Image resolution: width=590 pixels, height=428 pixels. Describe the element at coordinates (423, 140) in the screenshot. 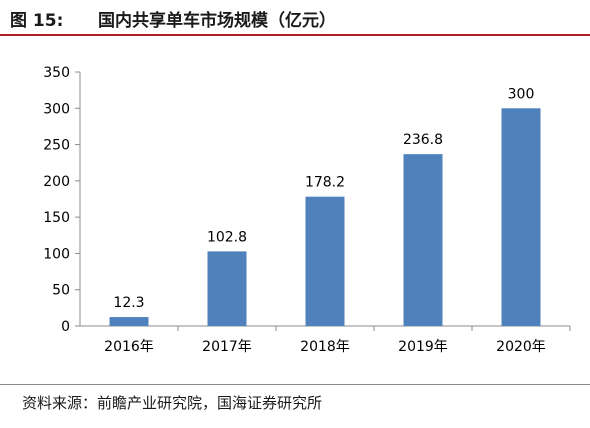

I see `data-label: 236.8` at that location.